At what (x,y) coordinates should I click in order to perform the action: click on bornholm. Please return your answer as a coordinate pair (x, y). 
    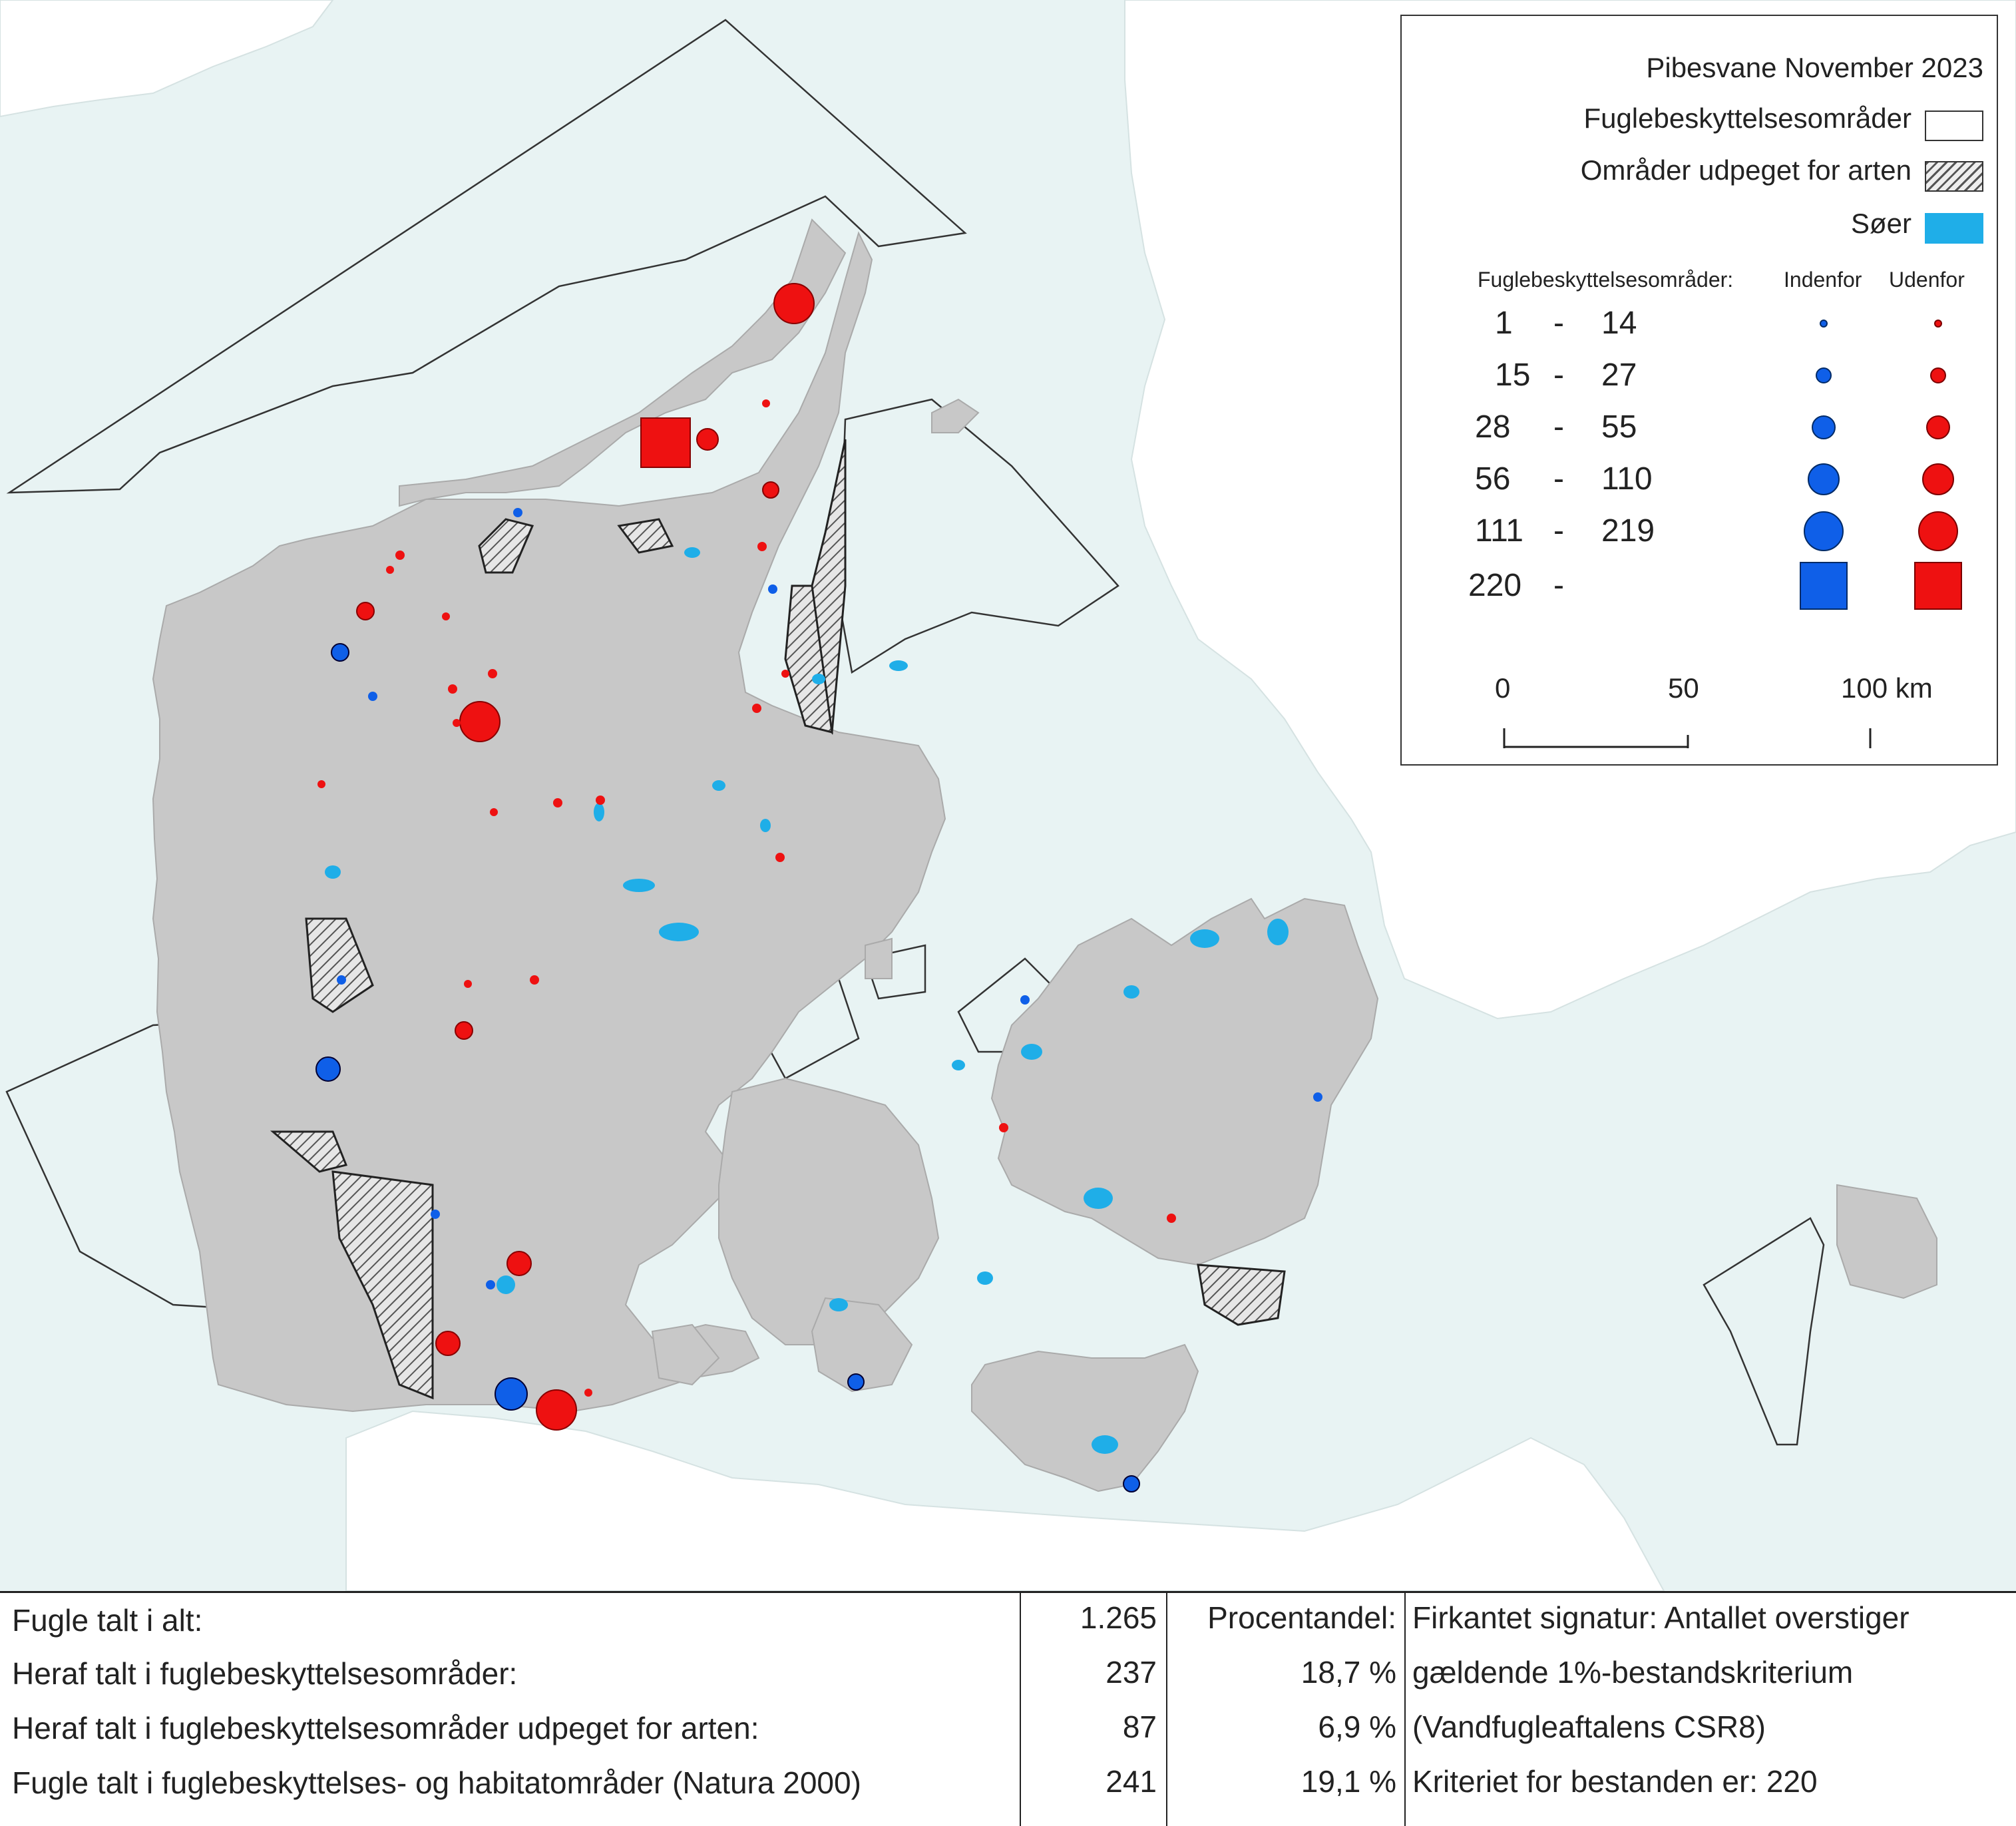
    Looking at the image, I should click on (1886, 1241).